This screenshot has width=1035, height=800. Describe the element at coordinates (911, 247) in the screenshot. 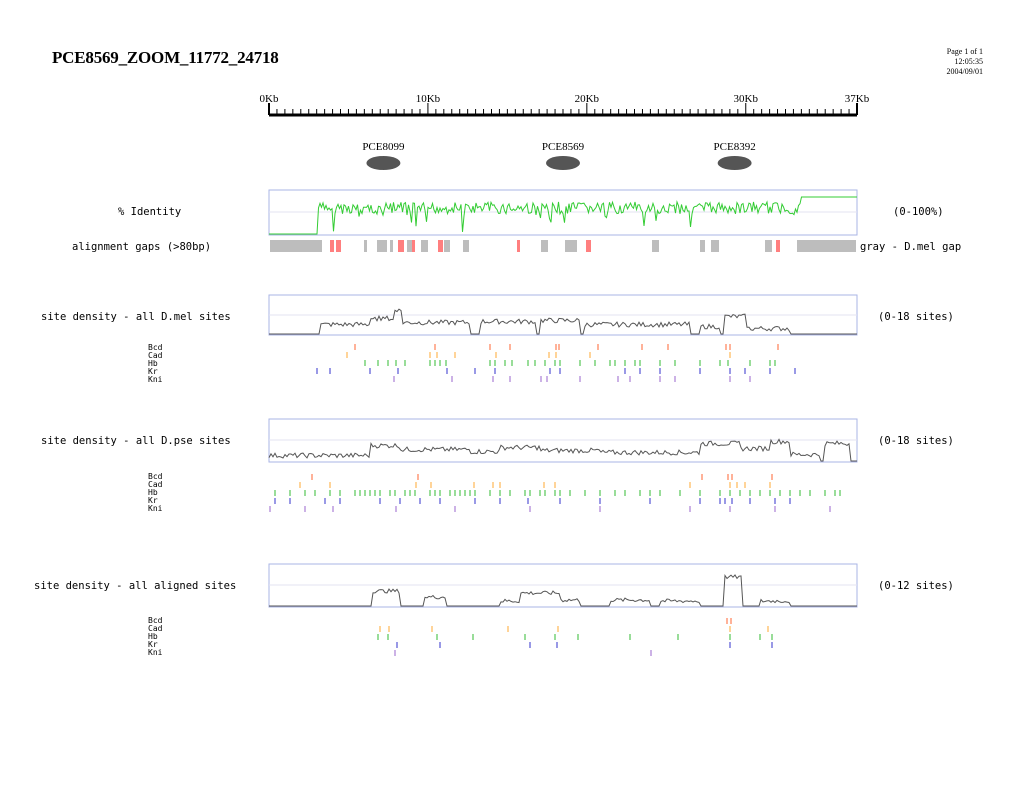

I see `gaps-legend: gray - D.mel gap` at that location.